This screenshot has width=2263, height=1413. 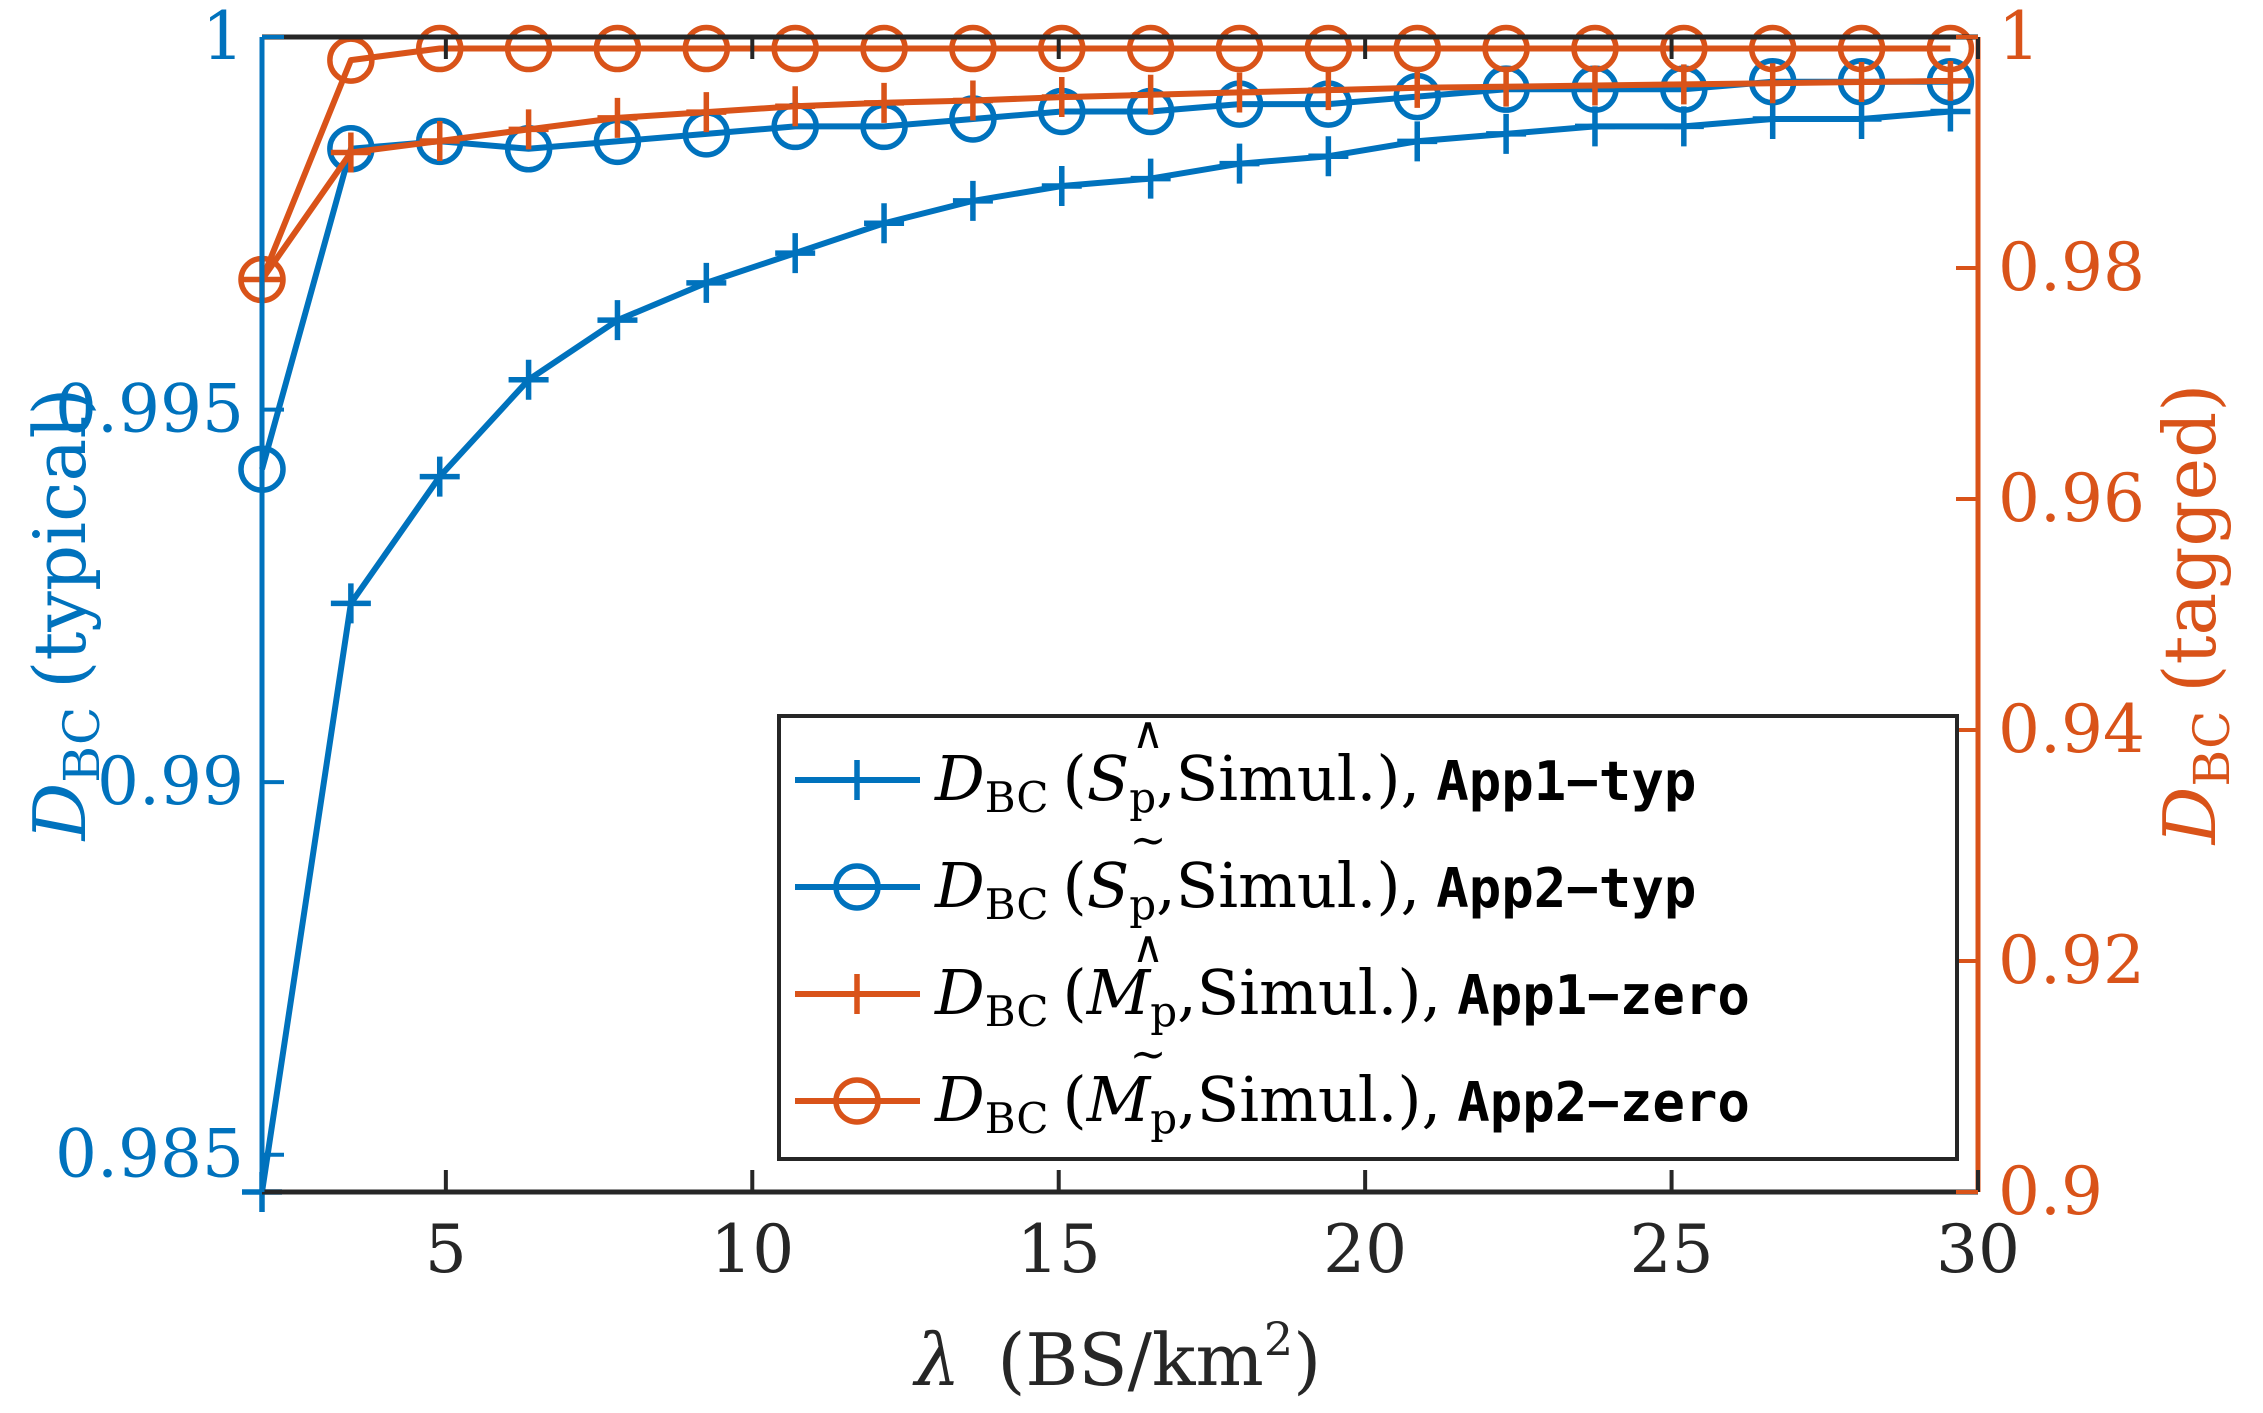 What do you see at coordinates (2071, 498) in the screenshot?
I see `right-y-tick-label: 0.96` at bounding box center [2071, 498].